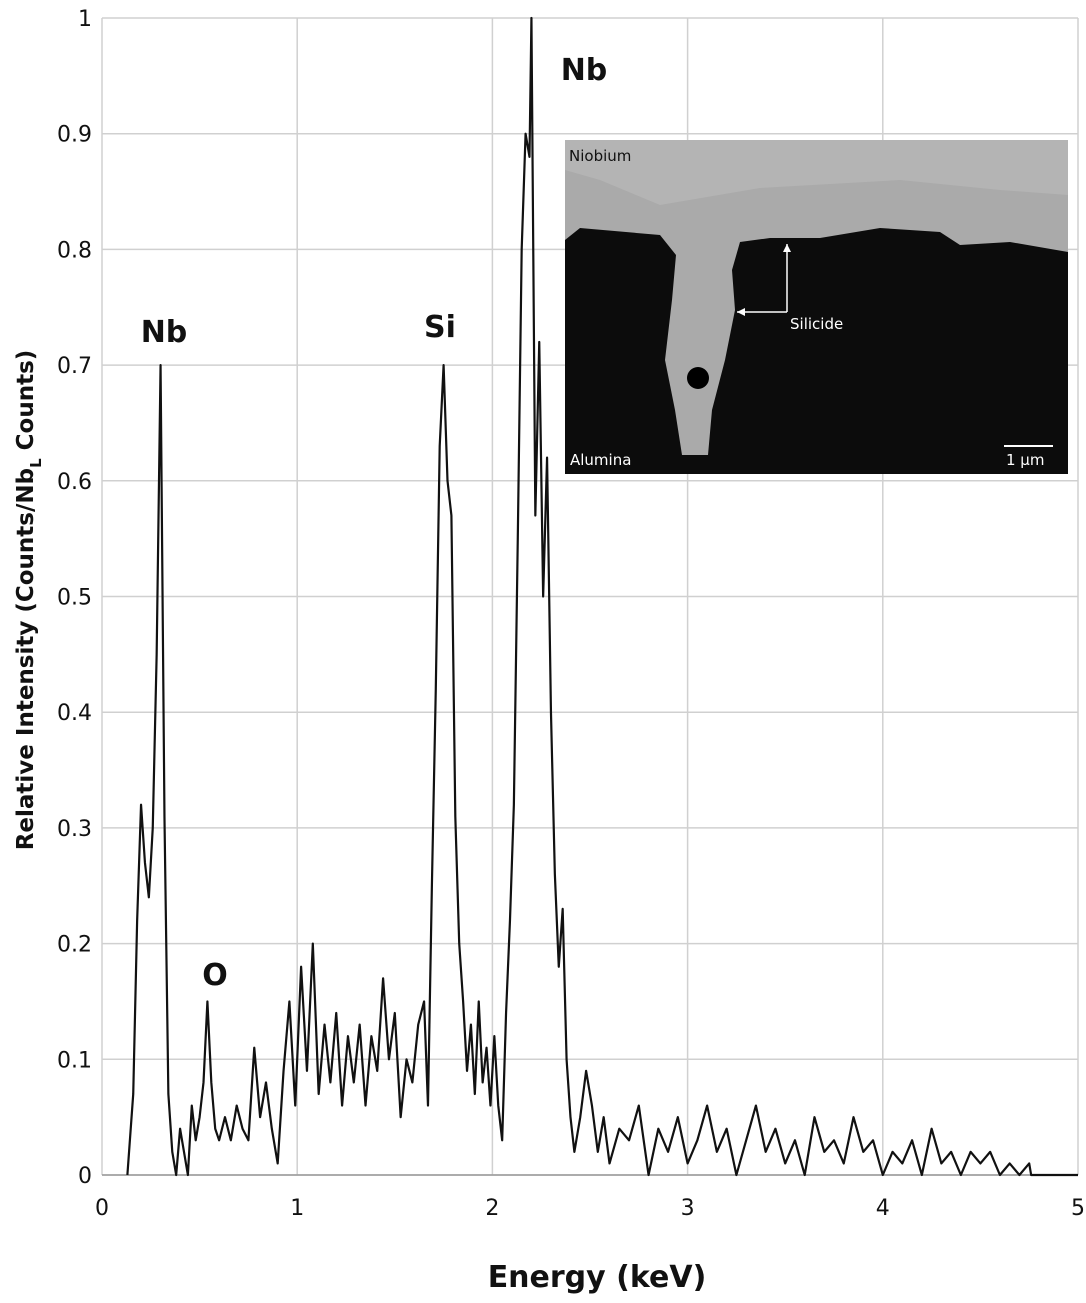  What do you see at coordinates (74, 829) in the screenshot?
I see `y-tick-label: 0.3` at bounding box center [74, 829].